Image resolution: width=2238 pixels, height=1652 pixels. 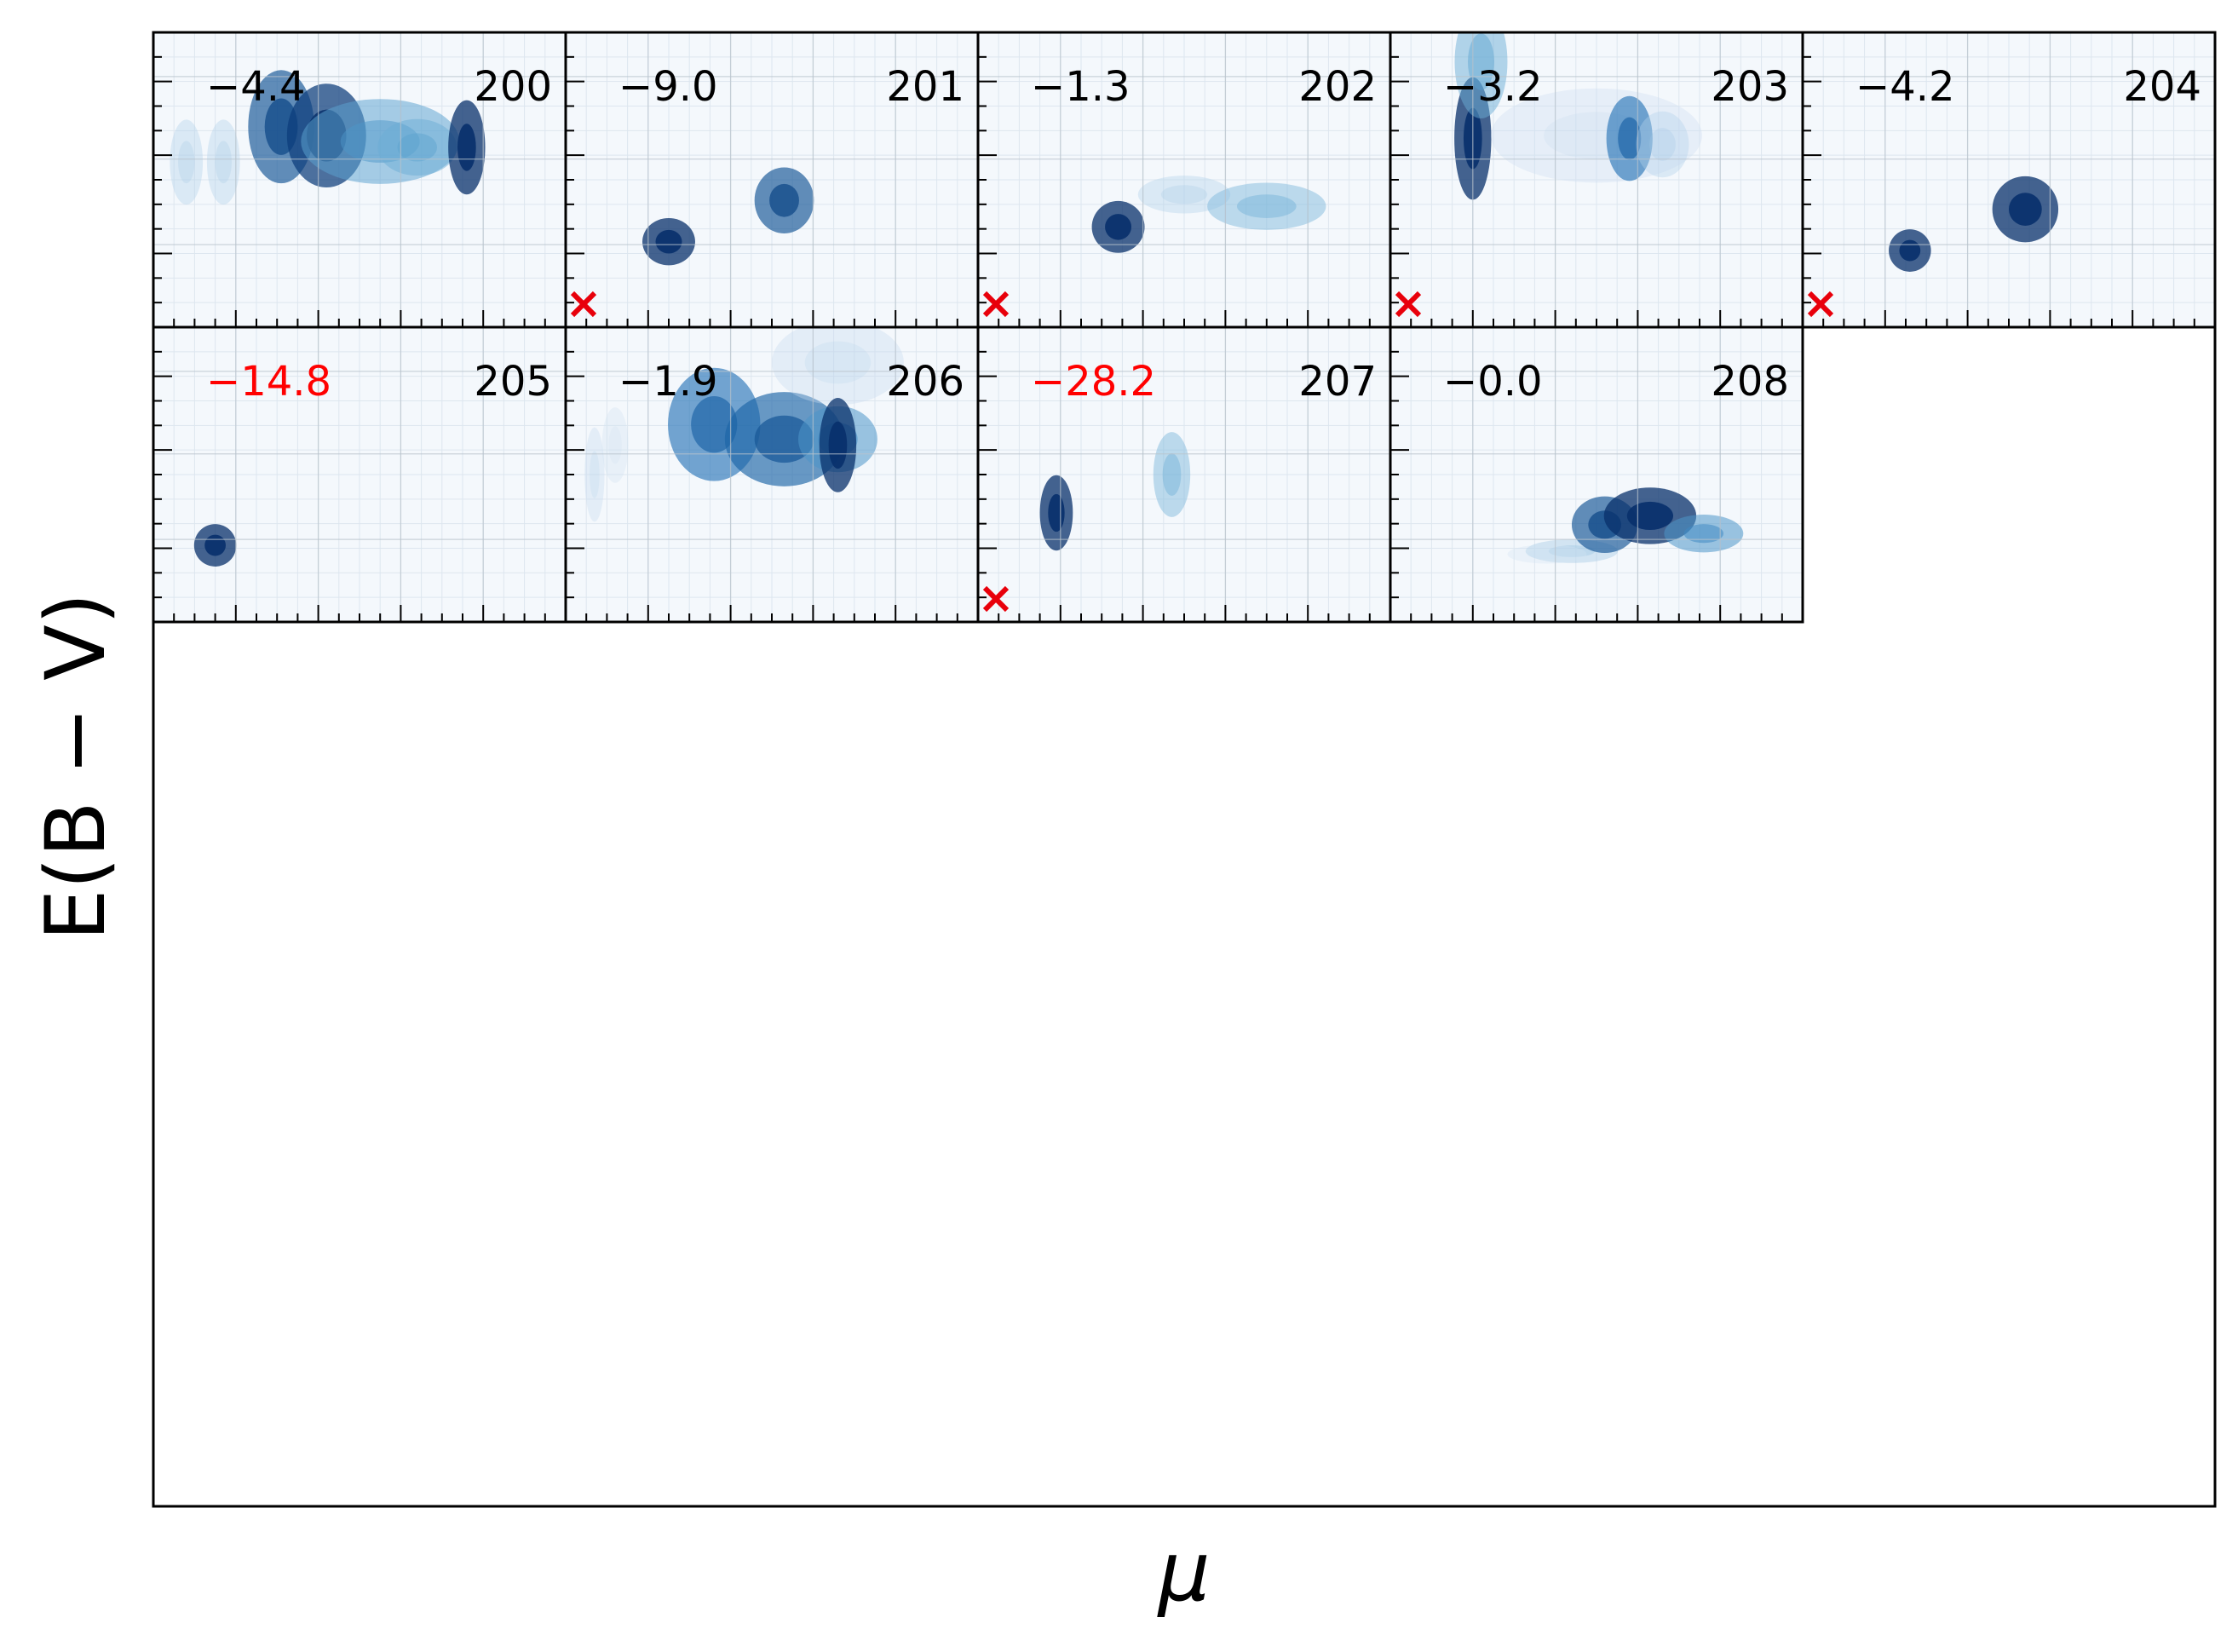 I want to click on panel-202: −1.3 202, so click(x=1184, y=180).